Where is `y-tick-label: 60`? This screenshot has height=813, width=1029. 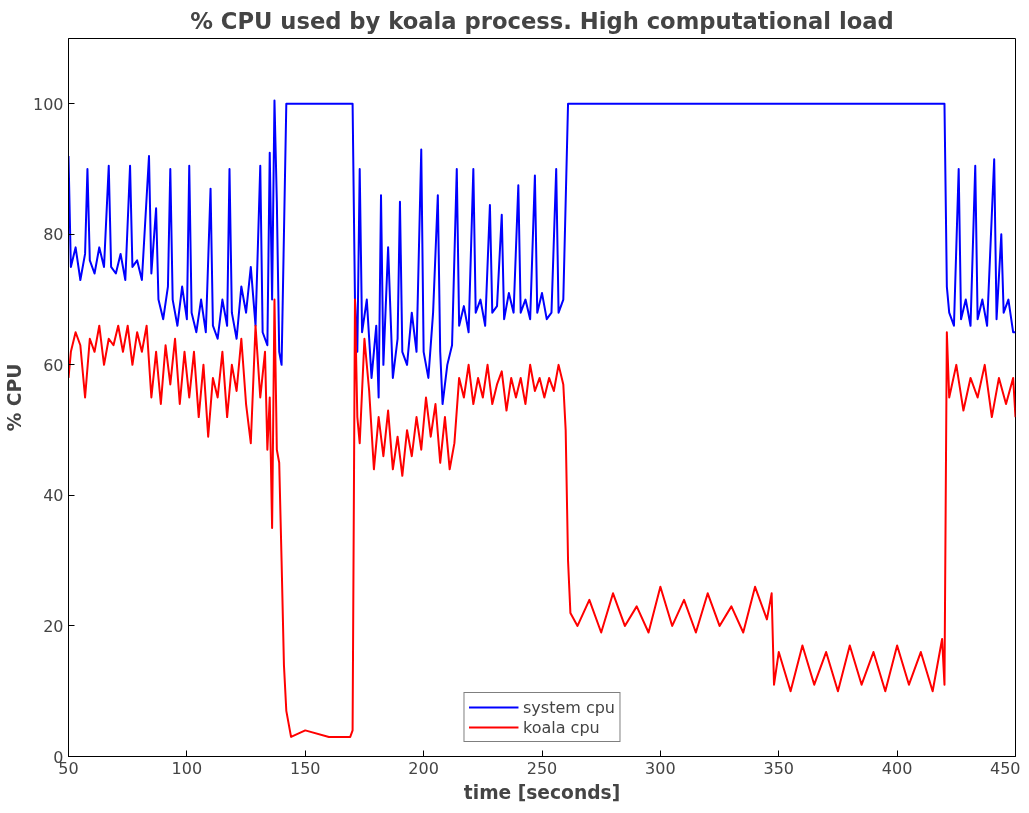
y-tick-label: 60 is located at coordinates (53, 365).